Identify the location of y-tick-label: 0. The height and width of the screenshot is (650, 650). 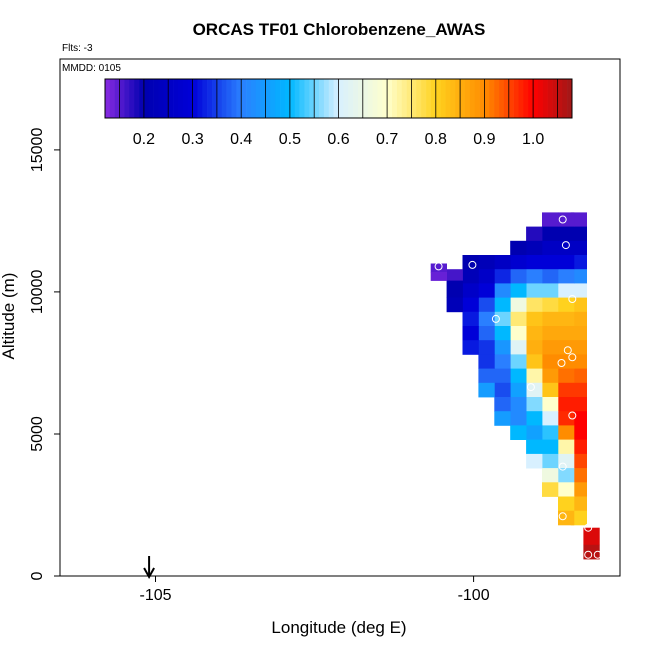
(37, 575).